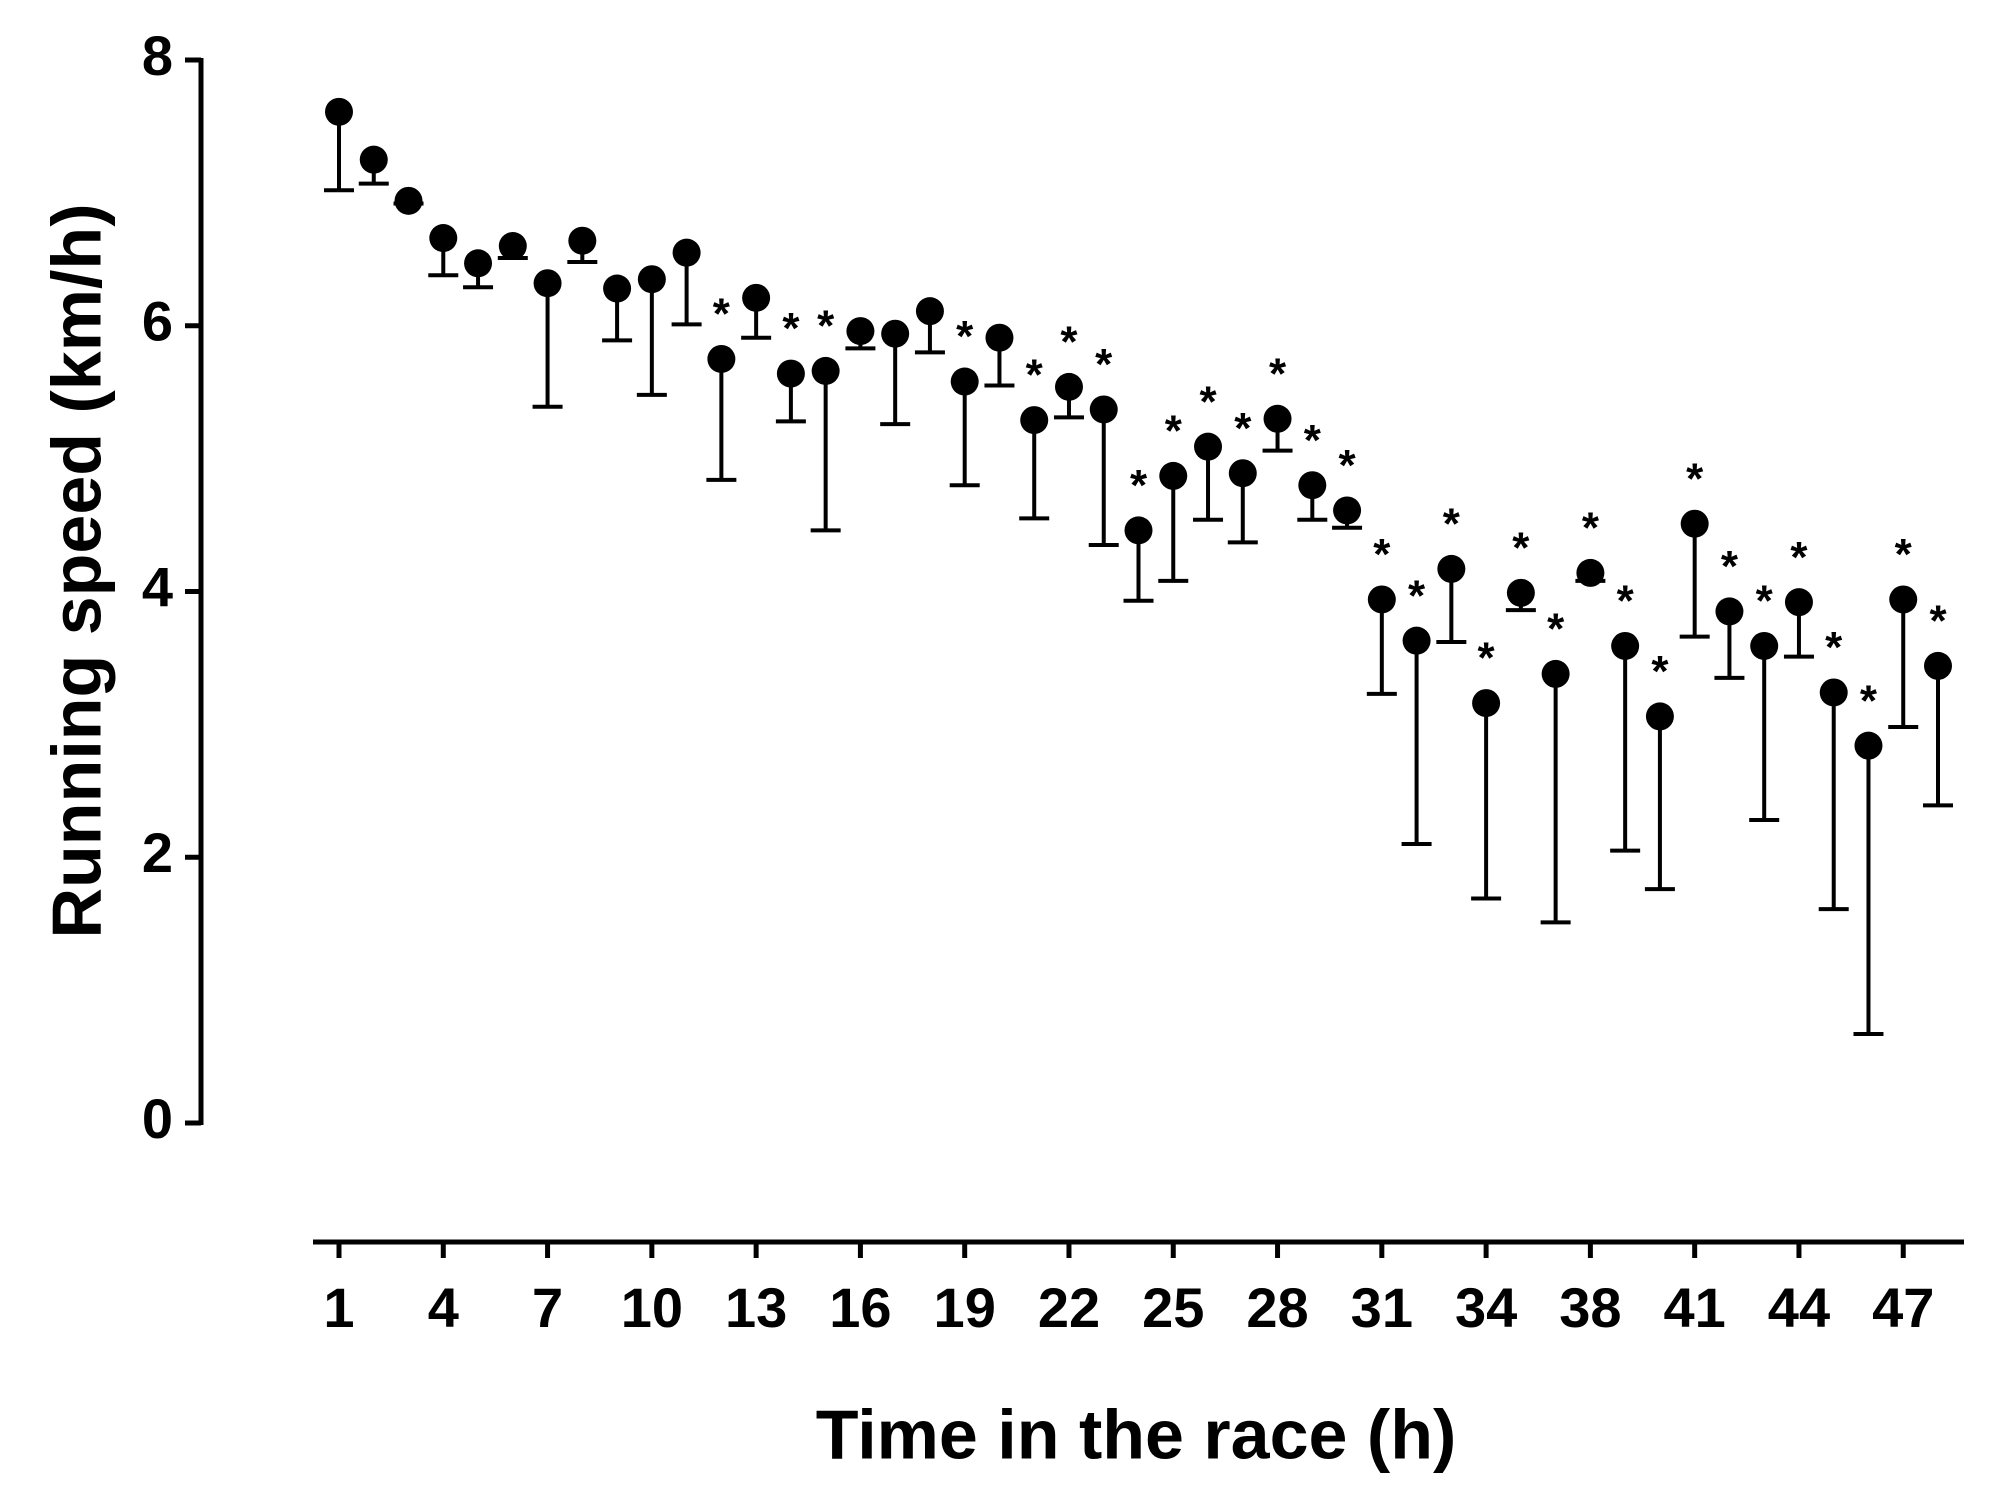  I want to click on x-tick-label: 44, so click(1799, 1307).